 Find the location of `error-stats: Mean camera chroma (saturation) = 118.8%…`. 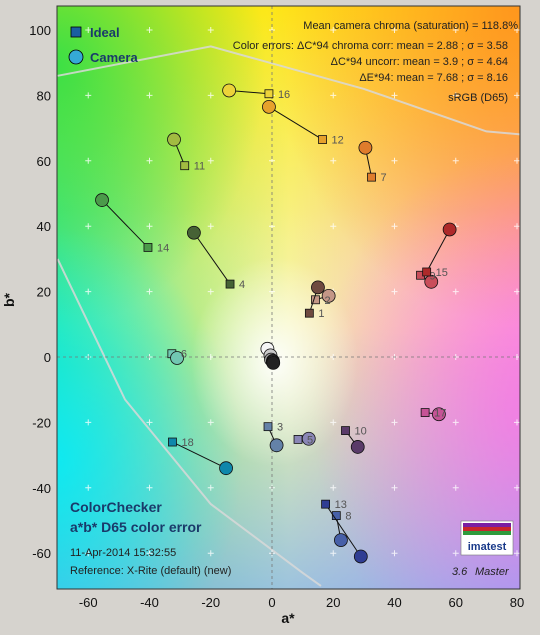

error-stats: Mean camera chroma (saturation) = 118.8%… is located at coordinates (375, 62).